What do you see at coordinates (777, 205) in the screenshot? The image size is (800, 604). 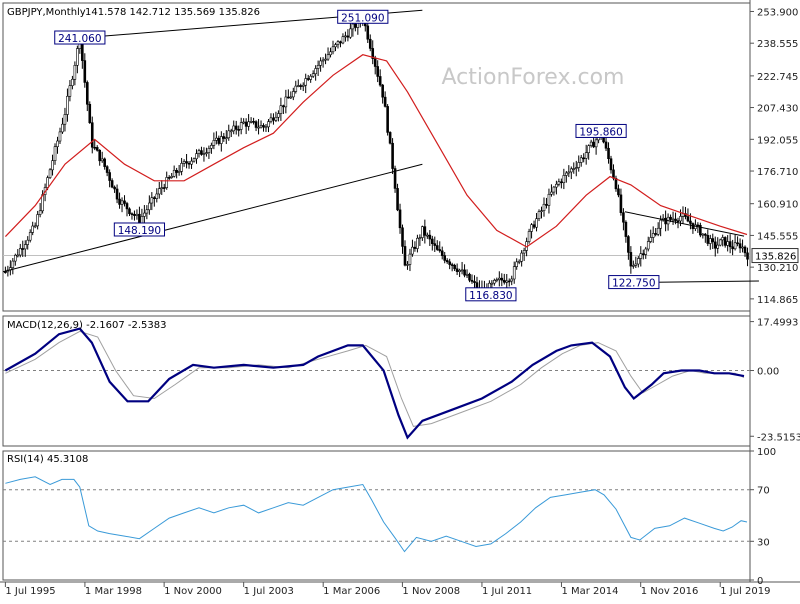 I see `price-tick-label: 160.910` at bounding box center [777, 205].